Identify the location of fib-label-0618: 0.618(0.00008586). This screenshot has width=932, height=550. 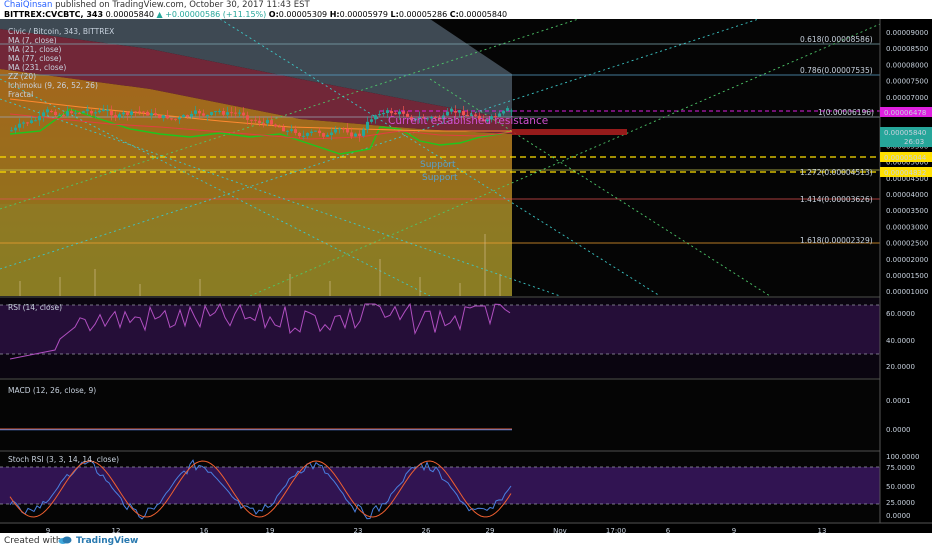
(836, 39).